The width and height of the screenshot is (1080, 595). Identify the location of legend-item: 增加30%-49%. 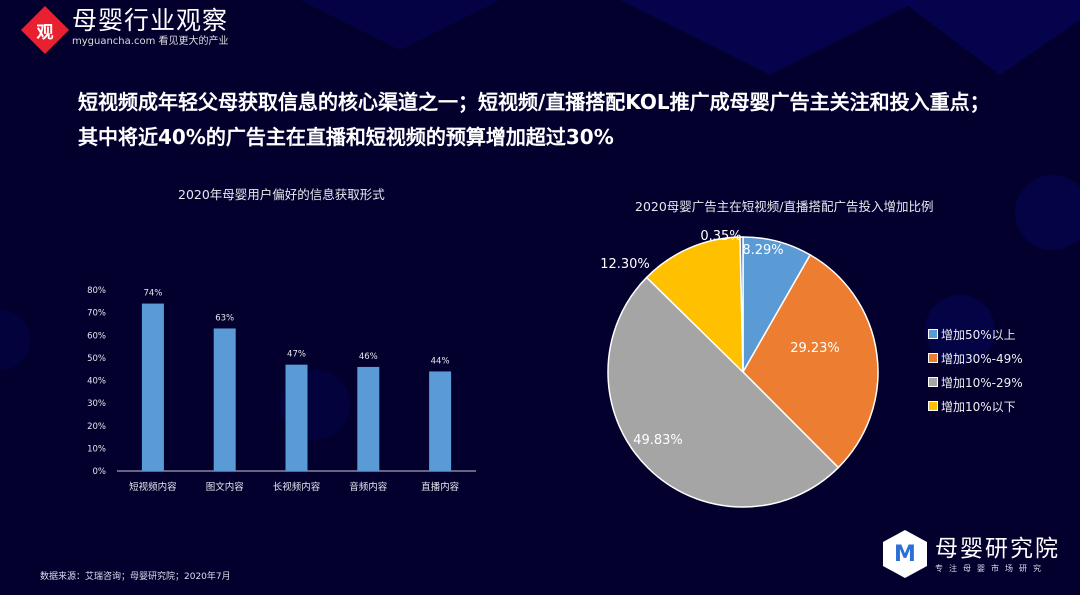
(975, 358).